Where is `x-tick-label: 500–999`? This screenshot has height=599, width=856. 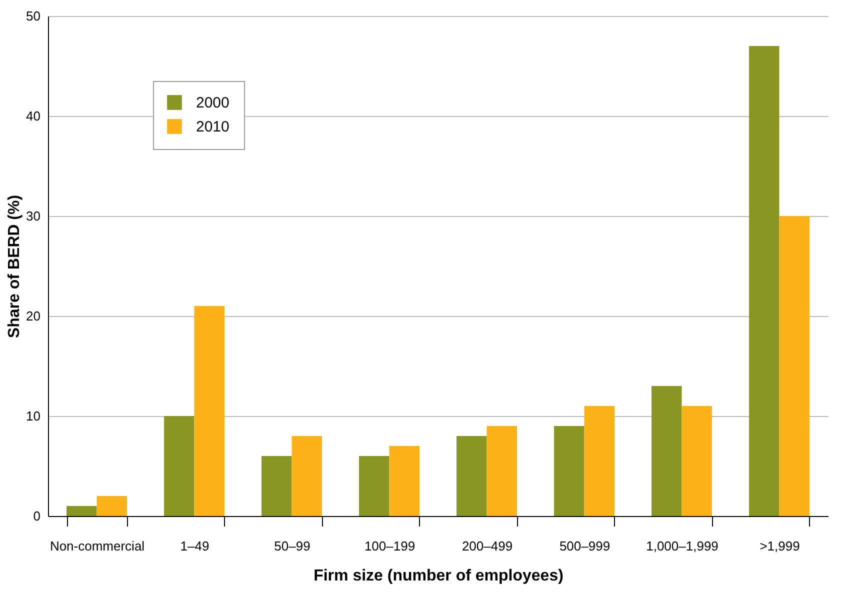
x-tick-label: 500–999 is located at coordinates (584, 546).